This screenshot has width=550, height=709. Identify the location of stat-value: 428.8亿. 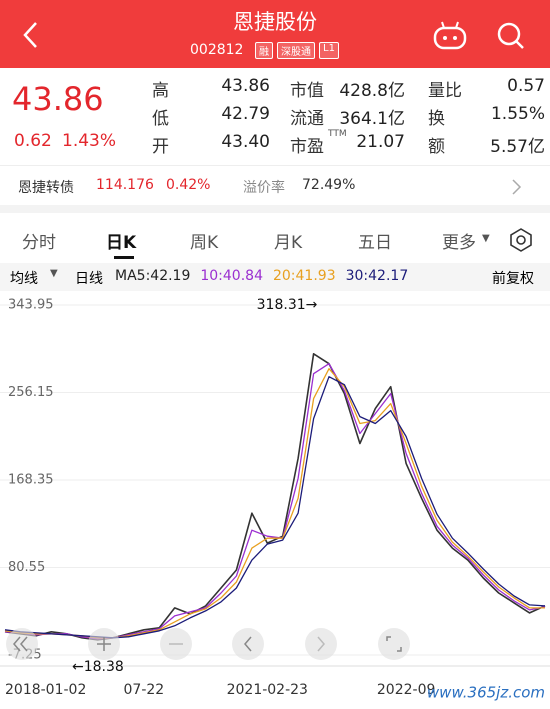
(372, 91).